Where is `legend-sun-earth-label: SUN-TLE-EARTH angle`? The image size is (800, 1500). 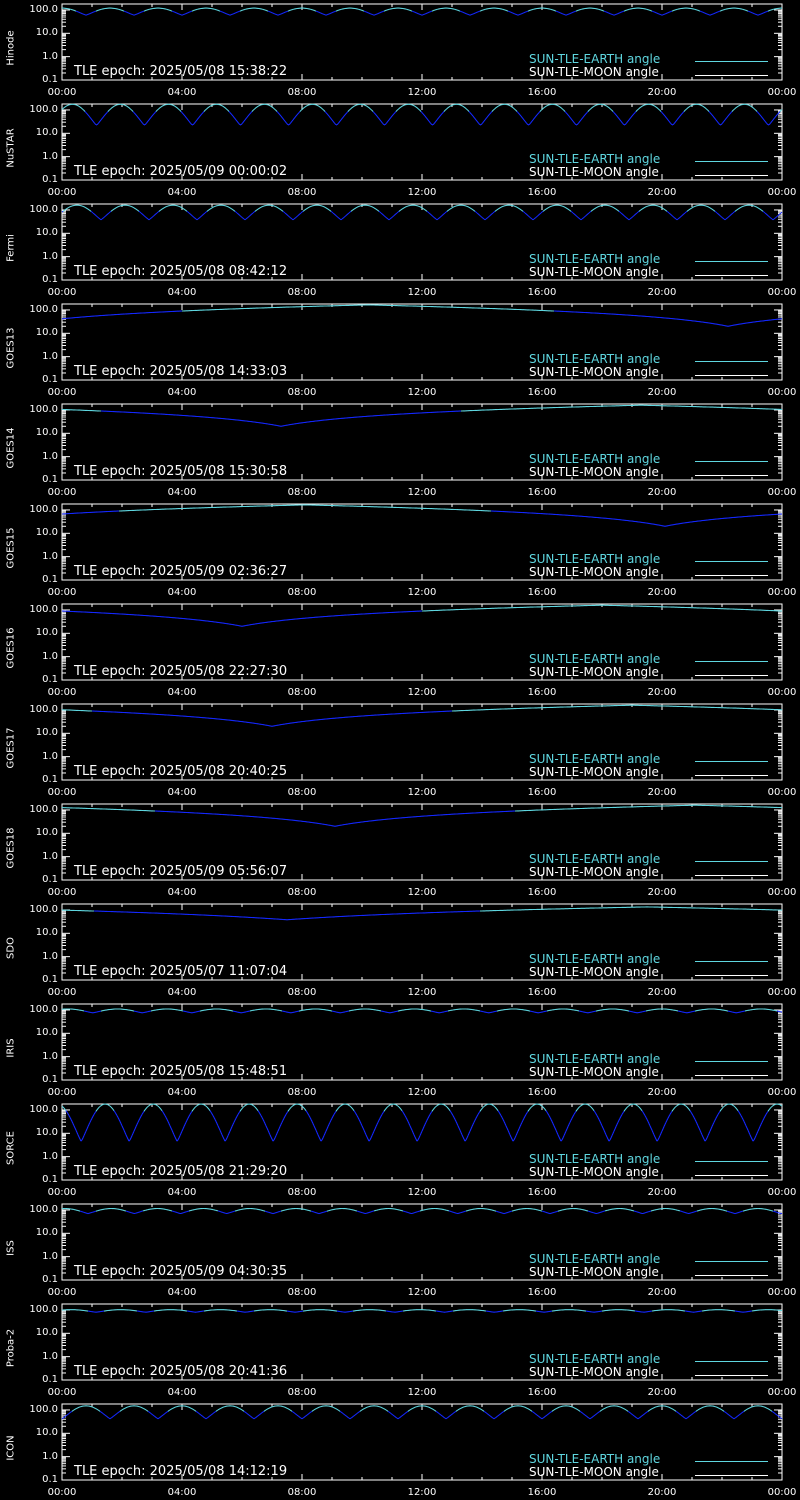
legend-sun-earth-label: SUN-TLE-EARTH angle is located at coordinates (595, 159).